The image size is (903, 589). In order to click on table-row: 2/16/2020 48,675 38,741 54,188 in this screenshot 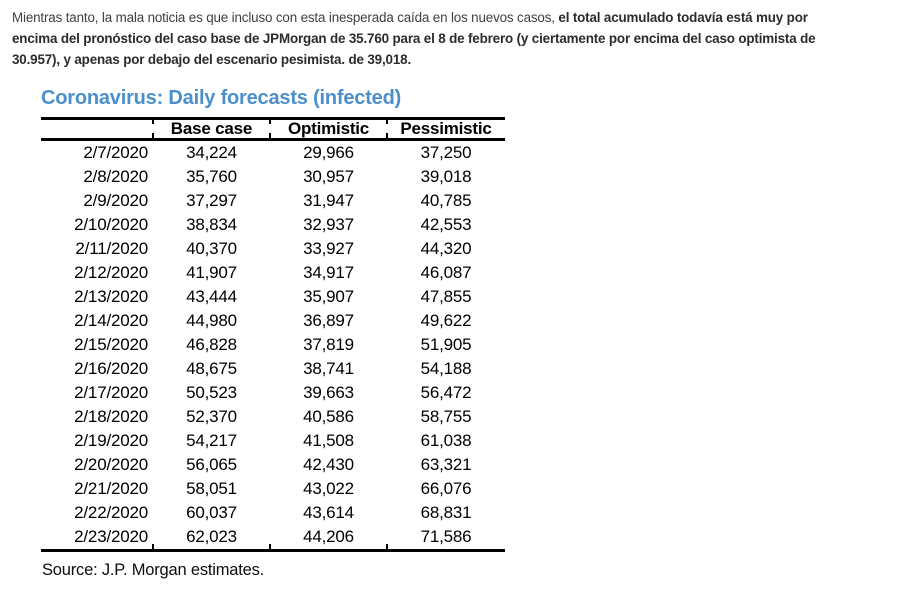, I will do `click(273, 369)`.